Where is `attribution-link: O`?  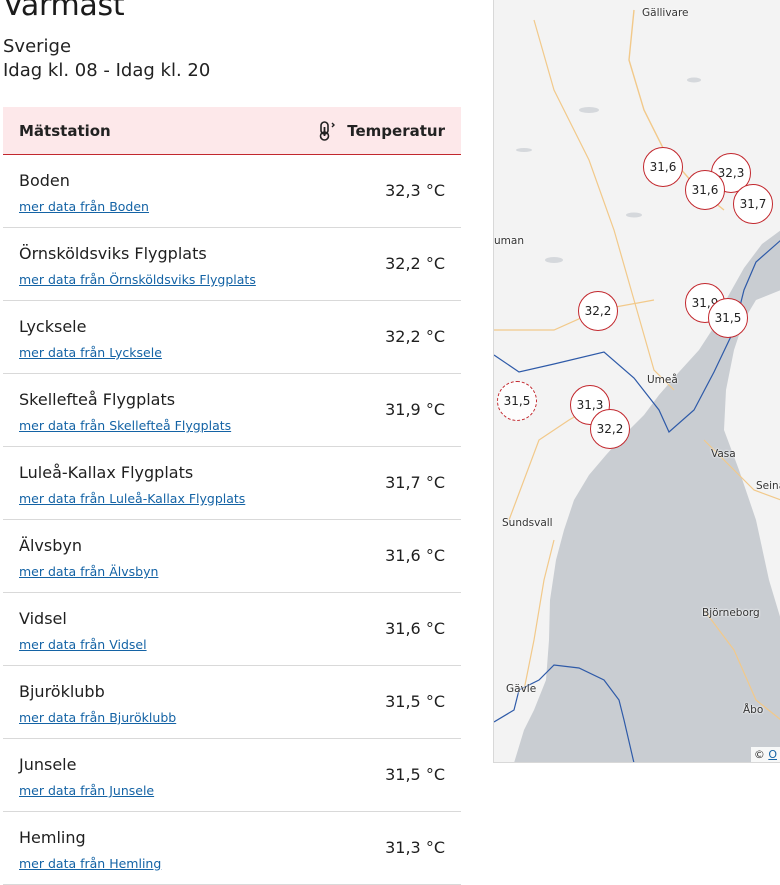 attribution-link: O is located at coordinates (772, 754).